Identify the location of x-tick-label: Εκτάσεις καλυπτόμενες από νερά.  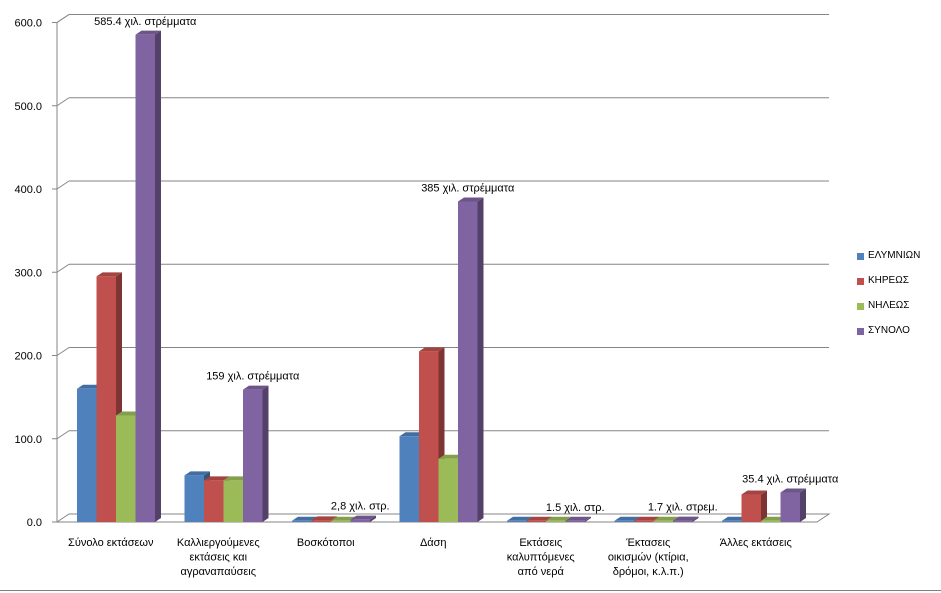
(541, 557).